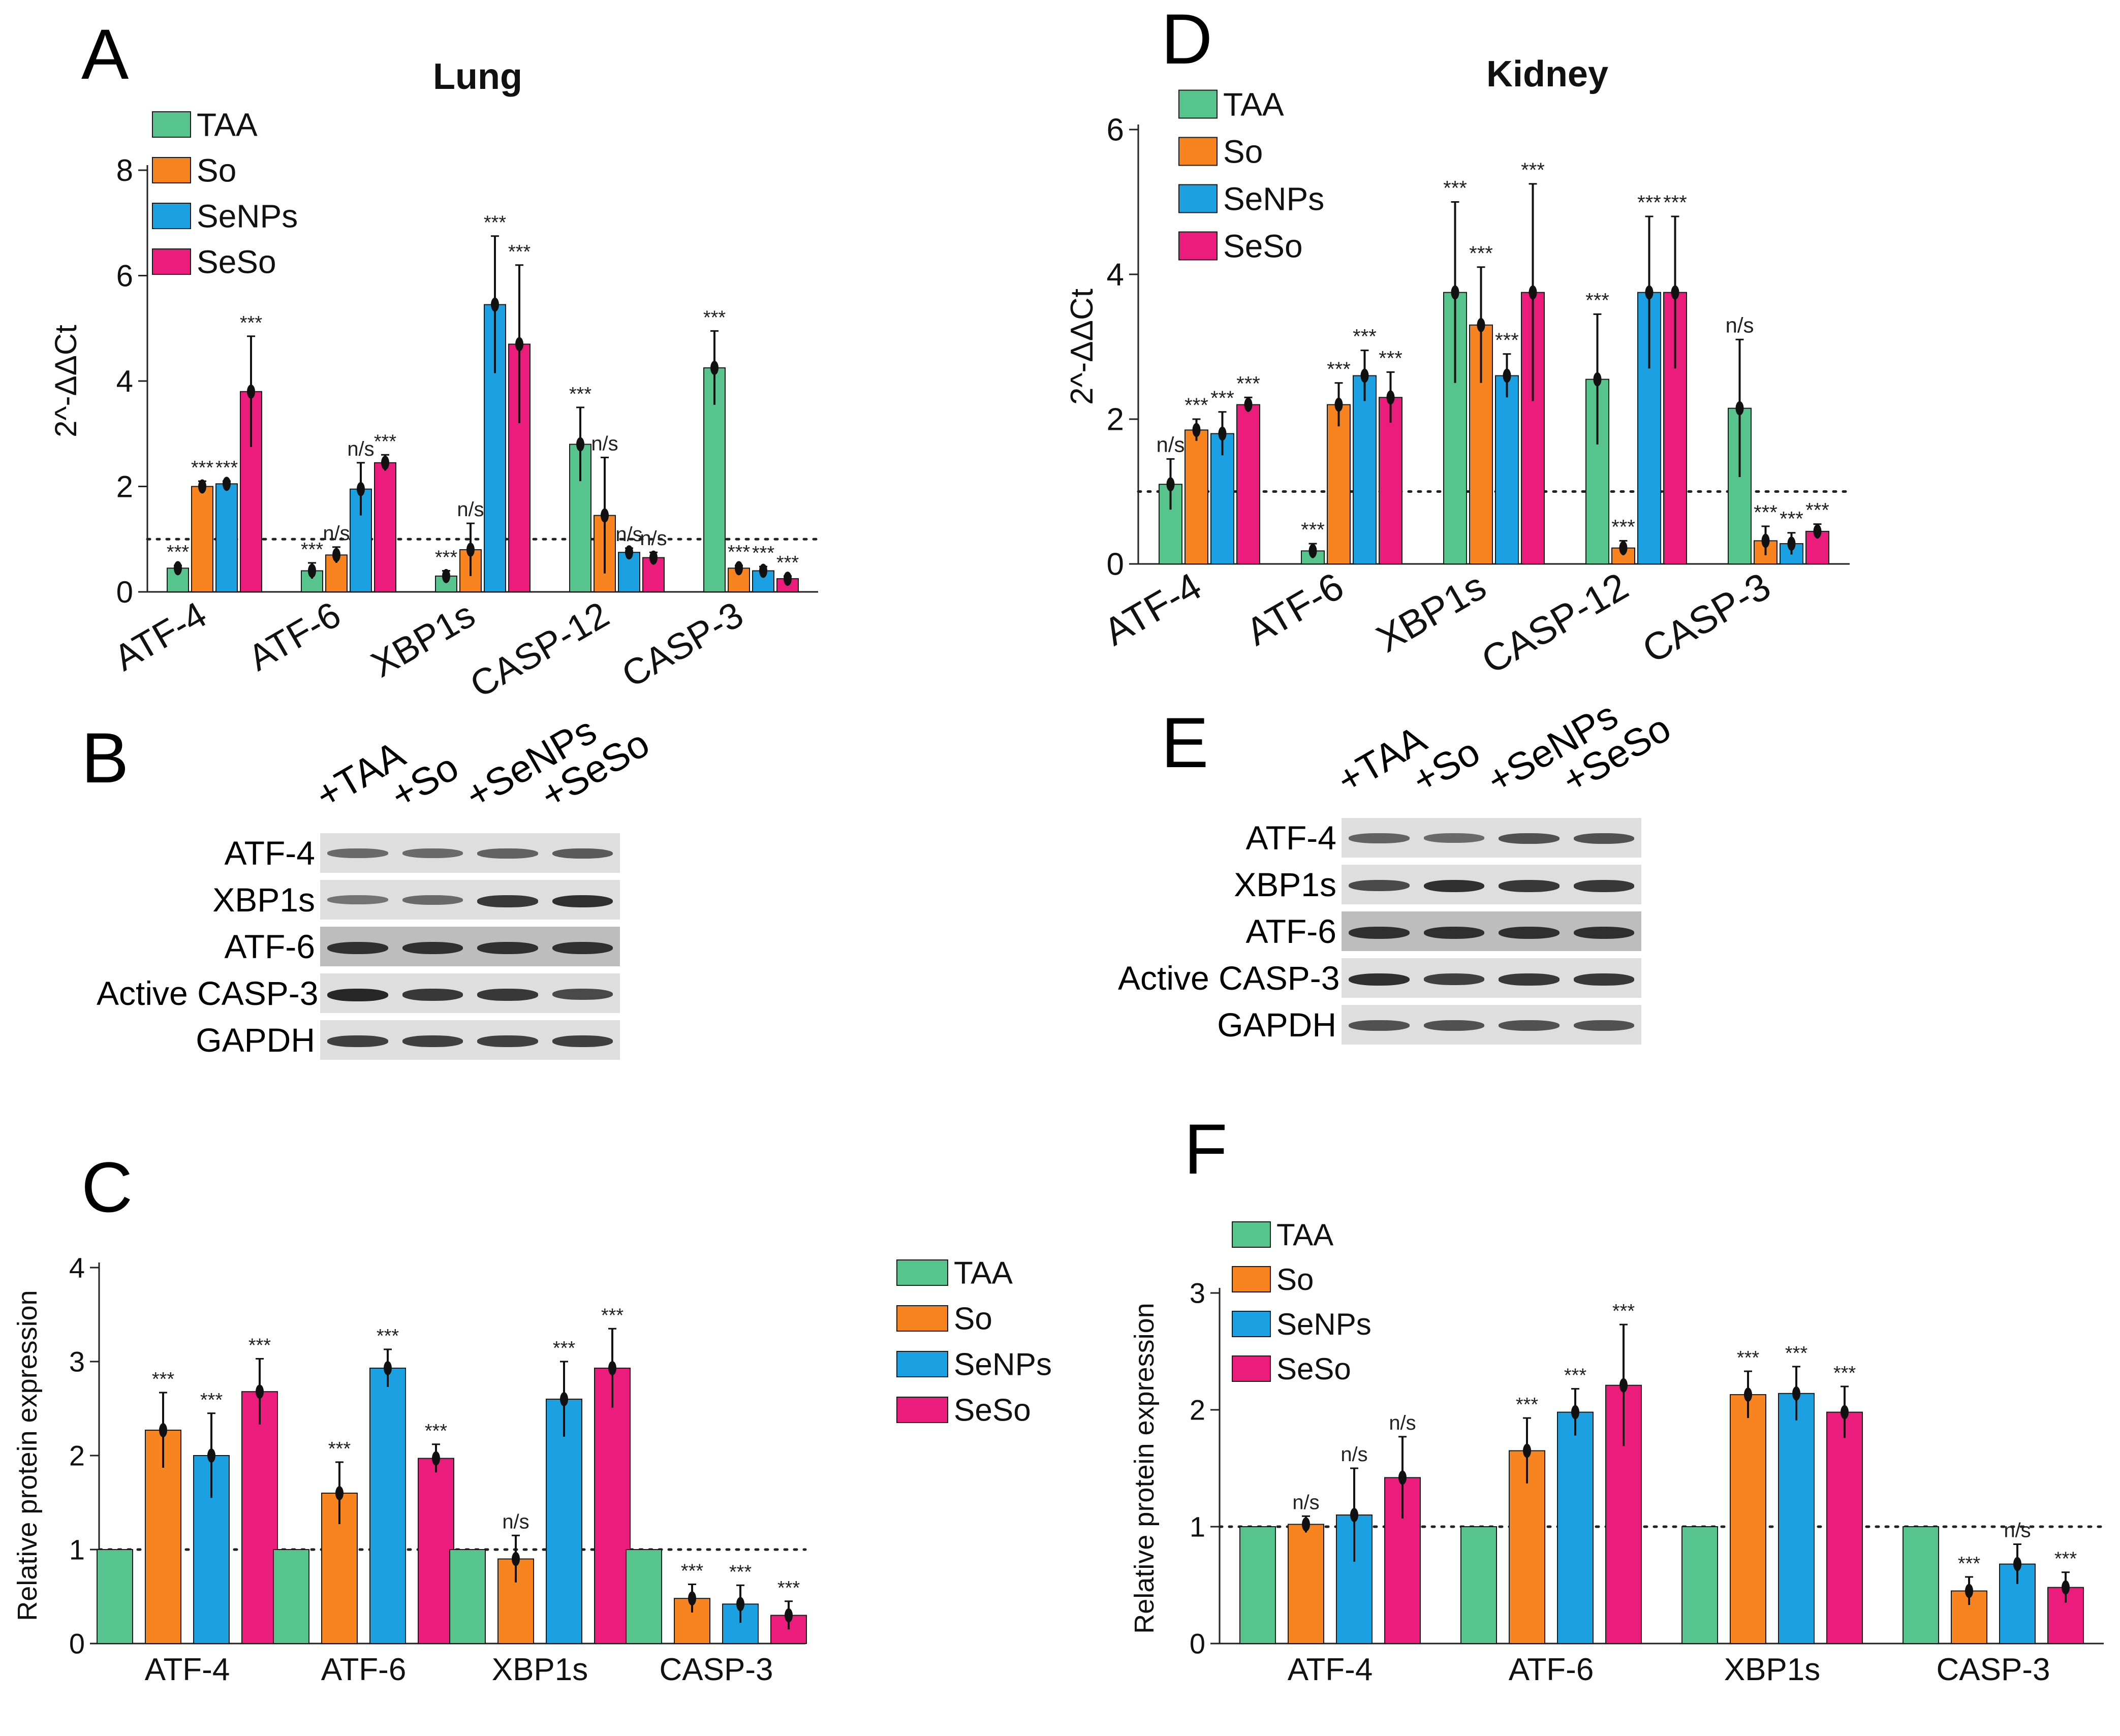  Describe the element at coordinates (1748, 1358) in the screenshot. I see `significance-label-xbp1s-so: ***` at that location.